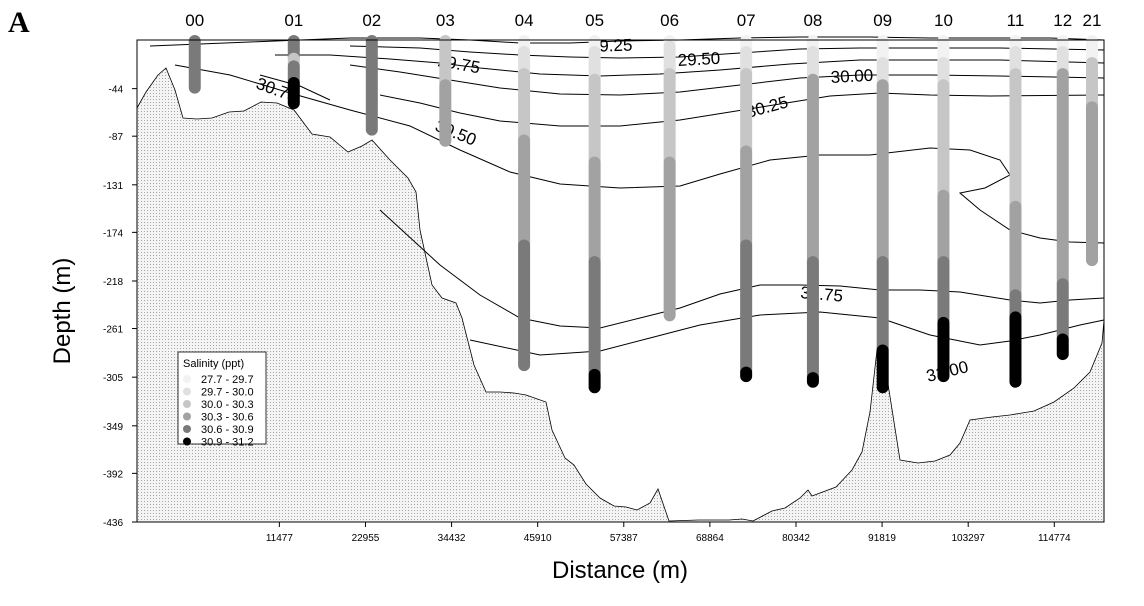  What do you see at coordinates (19, 22) in the screenshot?
I see `panel-letter: A` at bounding box center [19, 22].